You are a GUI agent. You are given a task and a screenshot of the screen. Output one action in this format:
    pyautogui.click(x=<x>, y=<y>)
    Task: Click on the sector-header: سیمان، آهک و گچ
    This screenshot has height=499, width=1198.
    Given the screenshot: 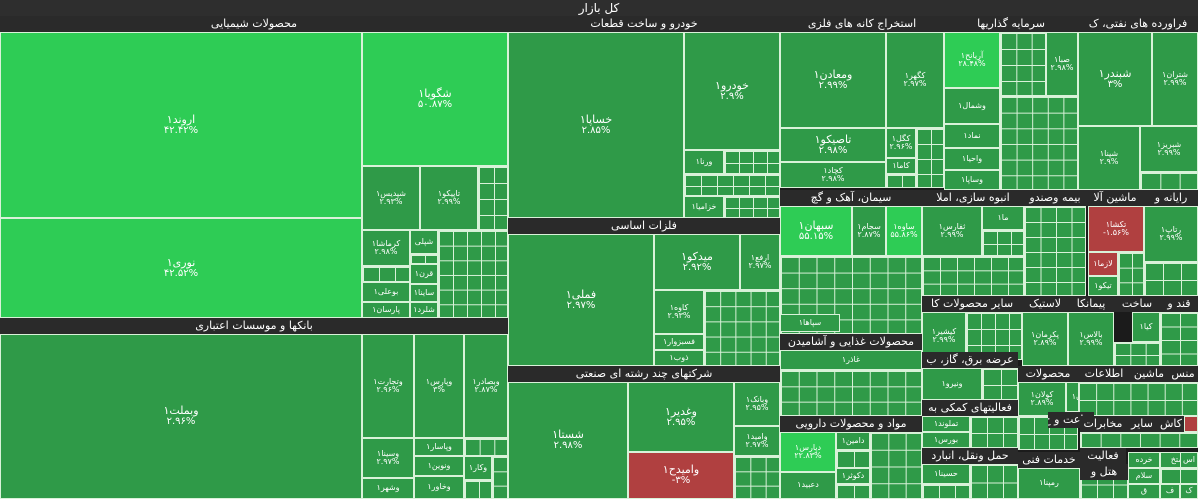 What is the action you would take?
    pyautogui.click(x=851, y=198)
    